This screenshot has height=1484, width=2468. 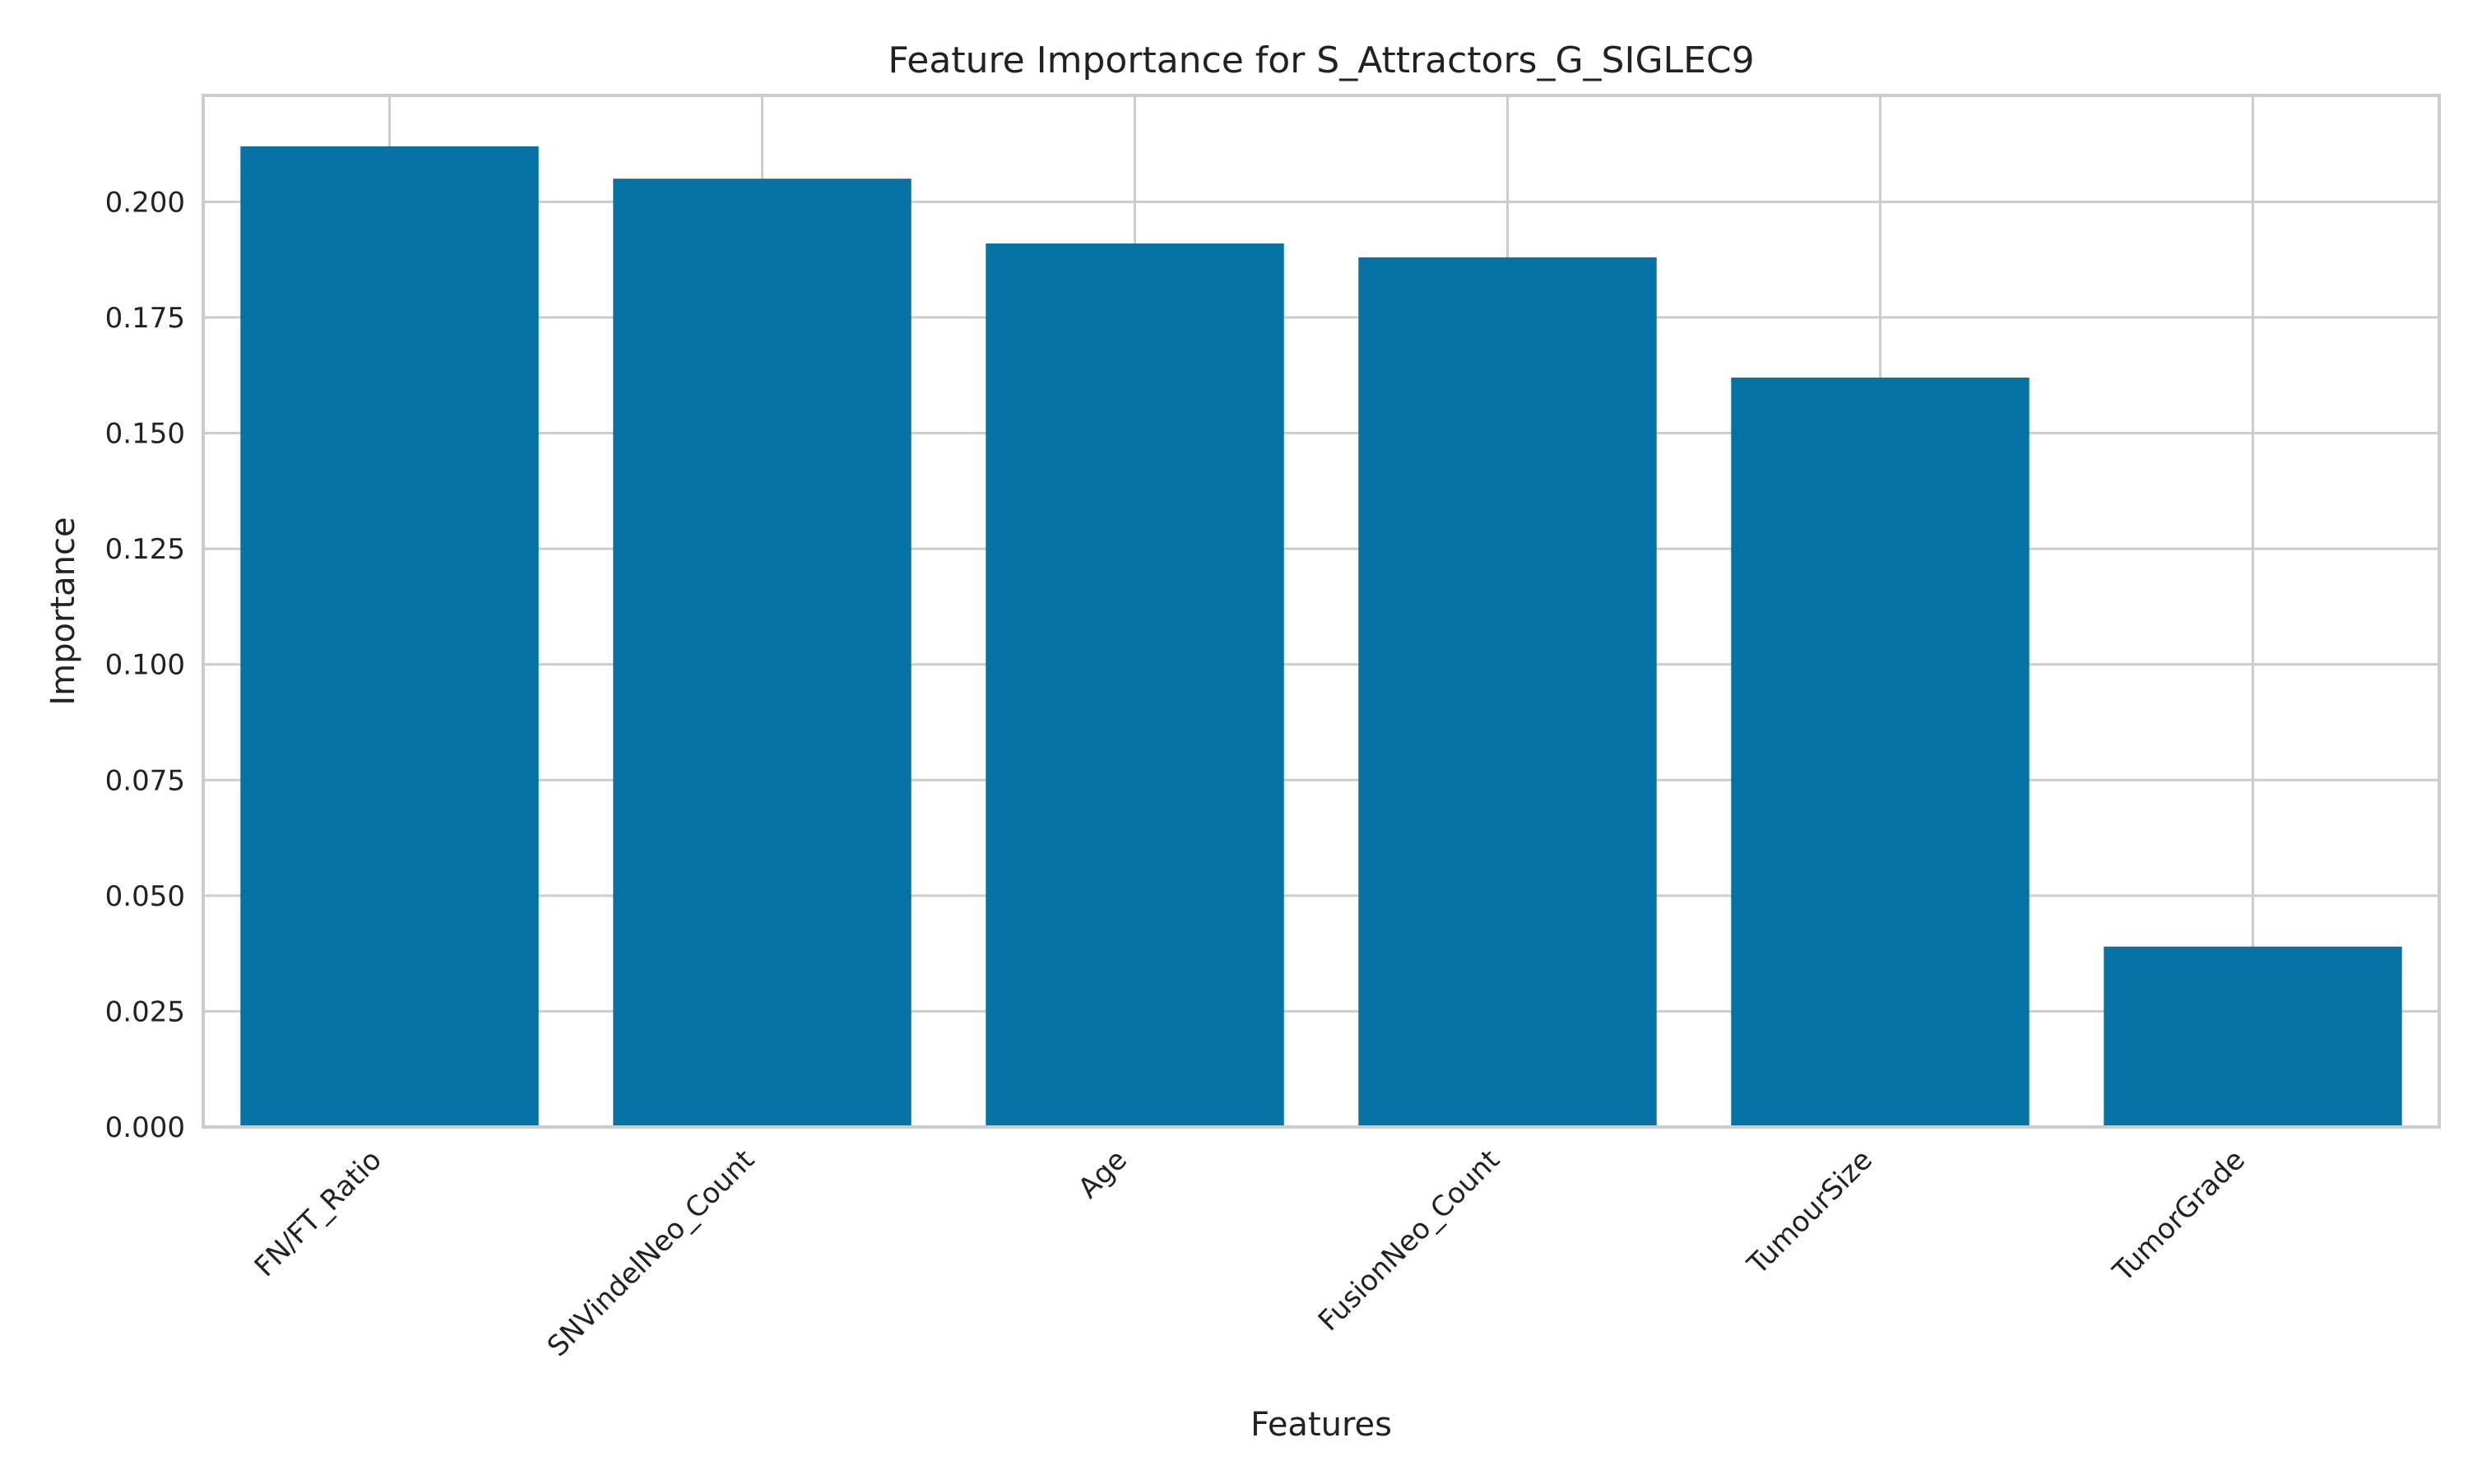 I want to click on y-axis-label: Importance, so click(x=63, y=611).